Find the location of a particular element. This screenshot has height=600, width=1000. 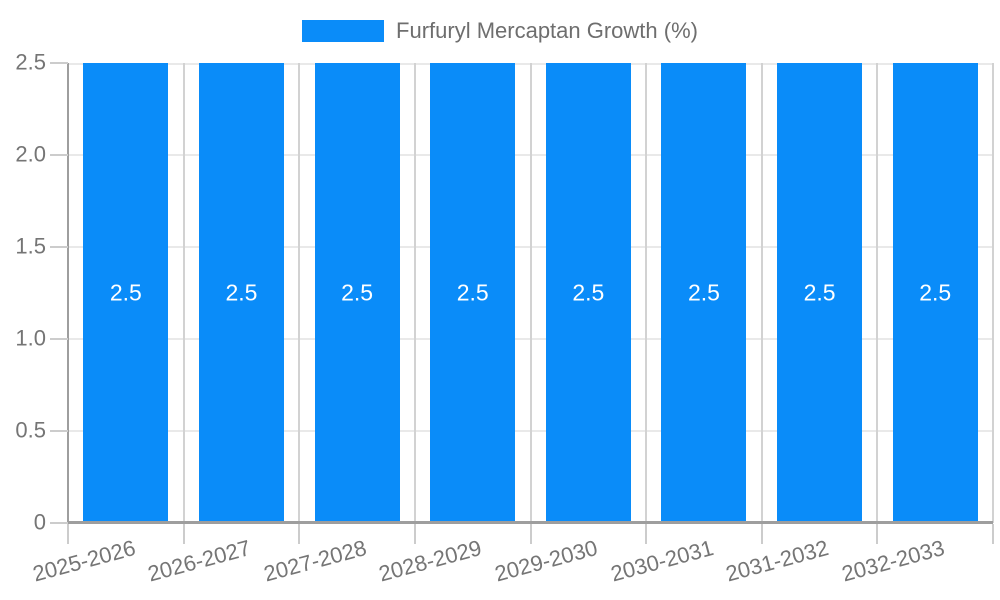

legend-swatch is located at coordinates (343, 31).